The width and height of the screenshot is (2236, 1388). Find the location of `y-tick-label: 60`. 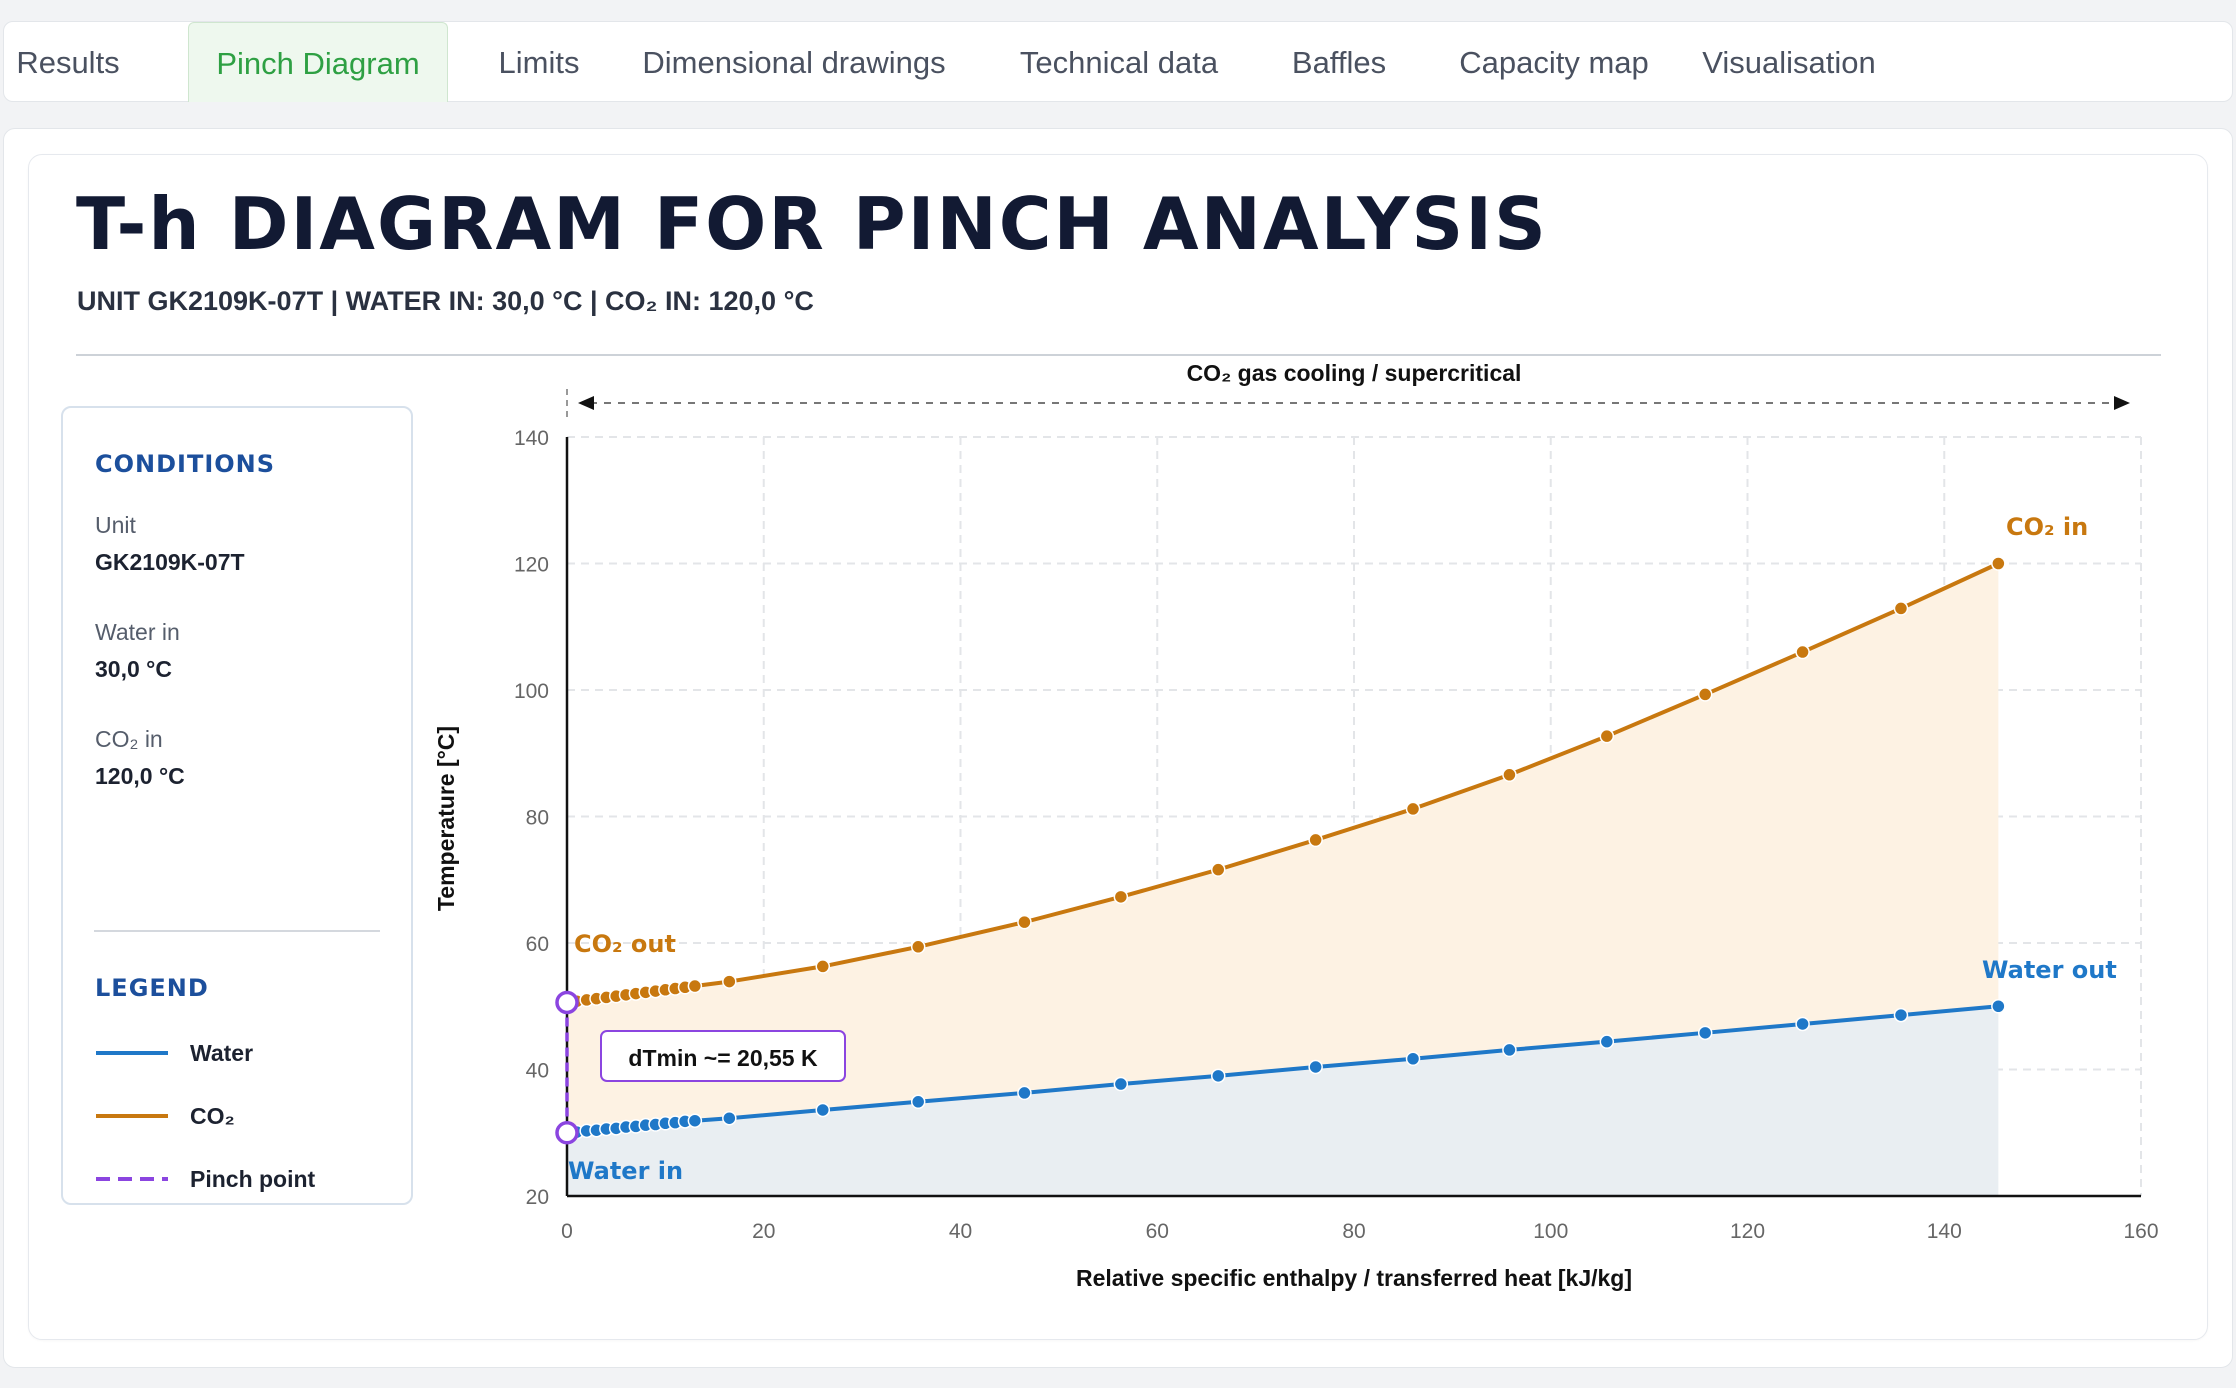

y-tick-label: 60 is located at coordinates (537, 944).